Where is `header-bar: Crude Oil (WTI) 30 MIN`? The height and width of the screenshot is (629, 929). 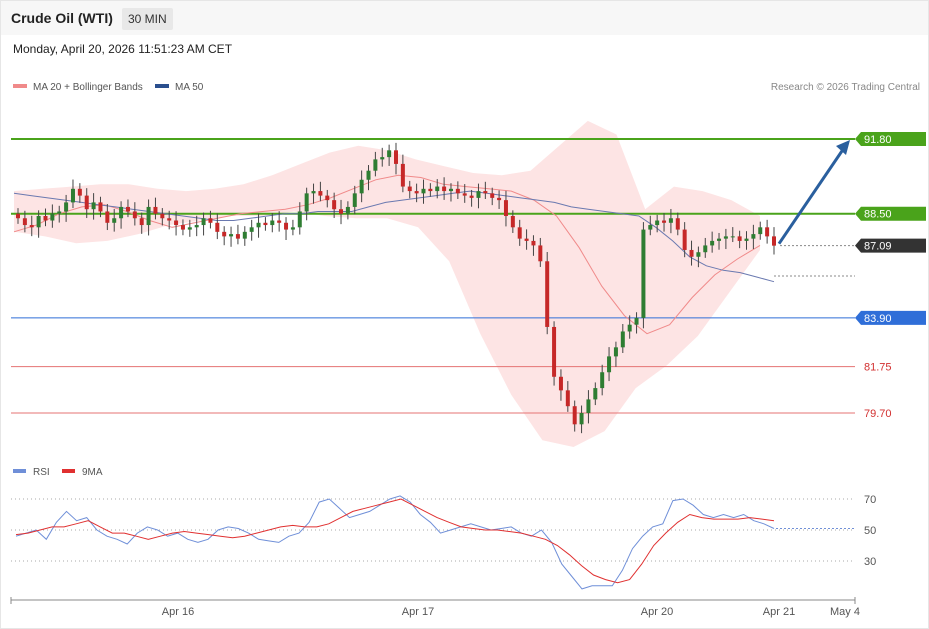
header-bar: Crude Oil (WTI) 30 MIN is located at coordinates (464, 18).